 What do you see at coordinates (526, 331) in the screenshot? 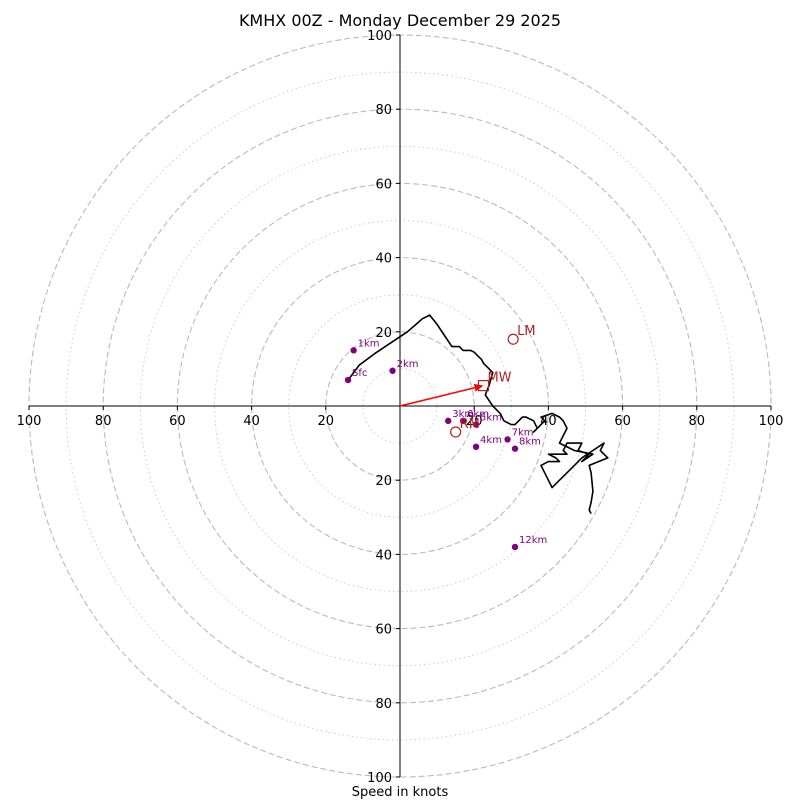
I see `motion-marker-label: LM` at bounding box center [526, 331].